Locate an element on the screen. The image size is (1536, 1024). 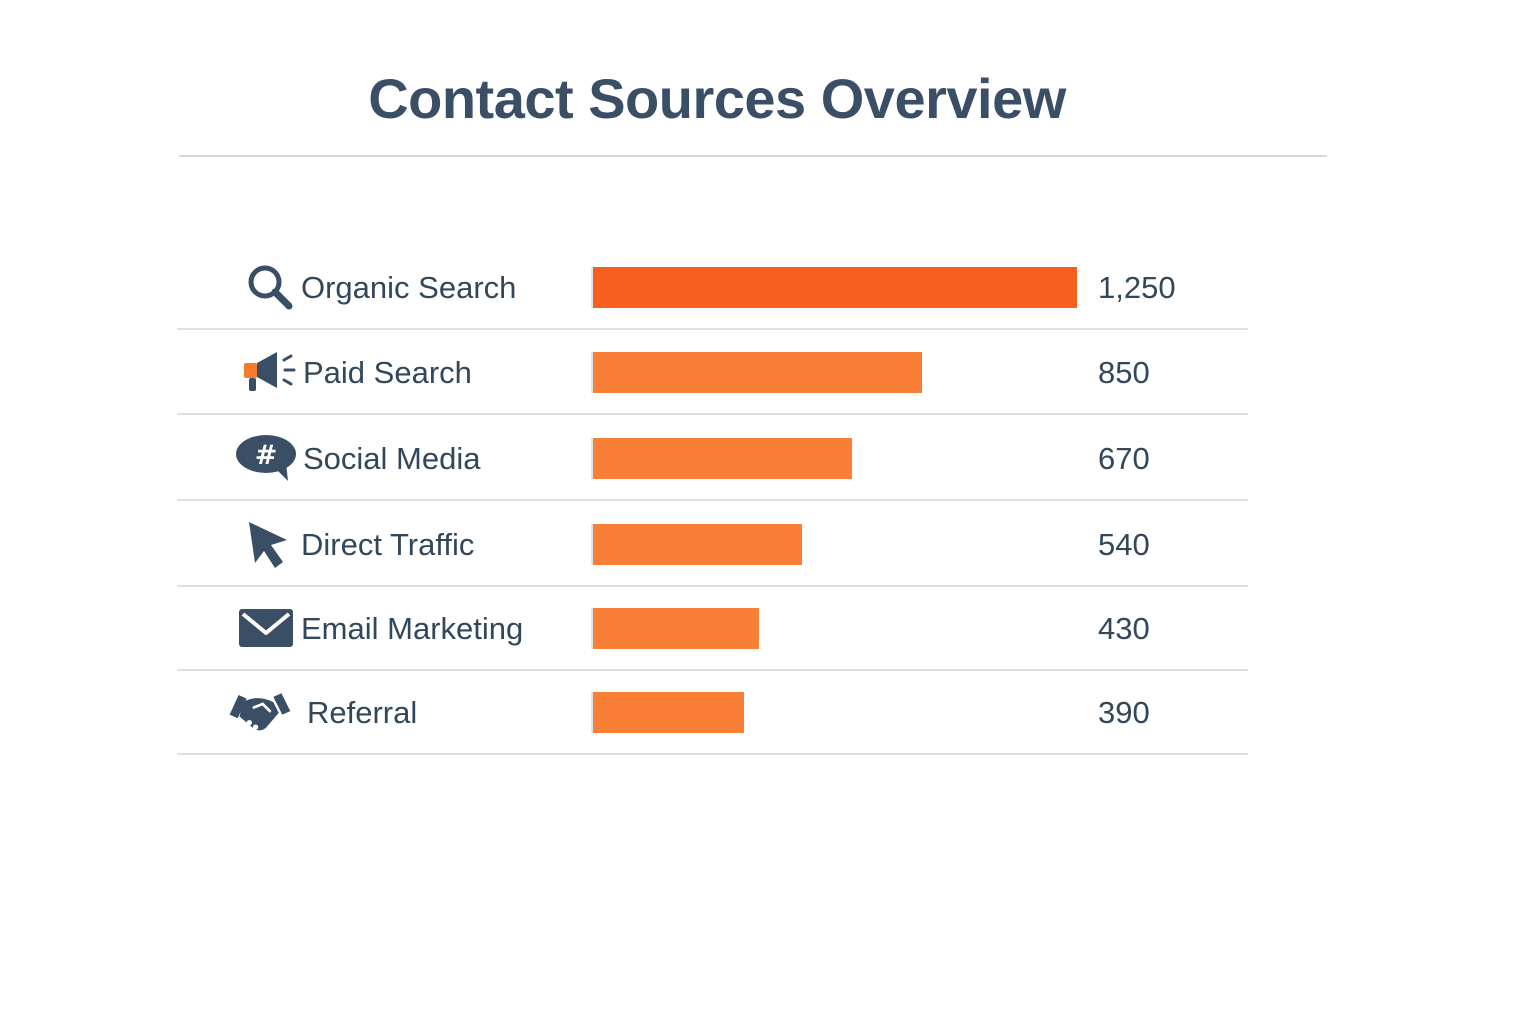
chart-row: Direct Traffic 540 is located at coordinates (712, 544).